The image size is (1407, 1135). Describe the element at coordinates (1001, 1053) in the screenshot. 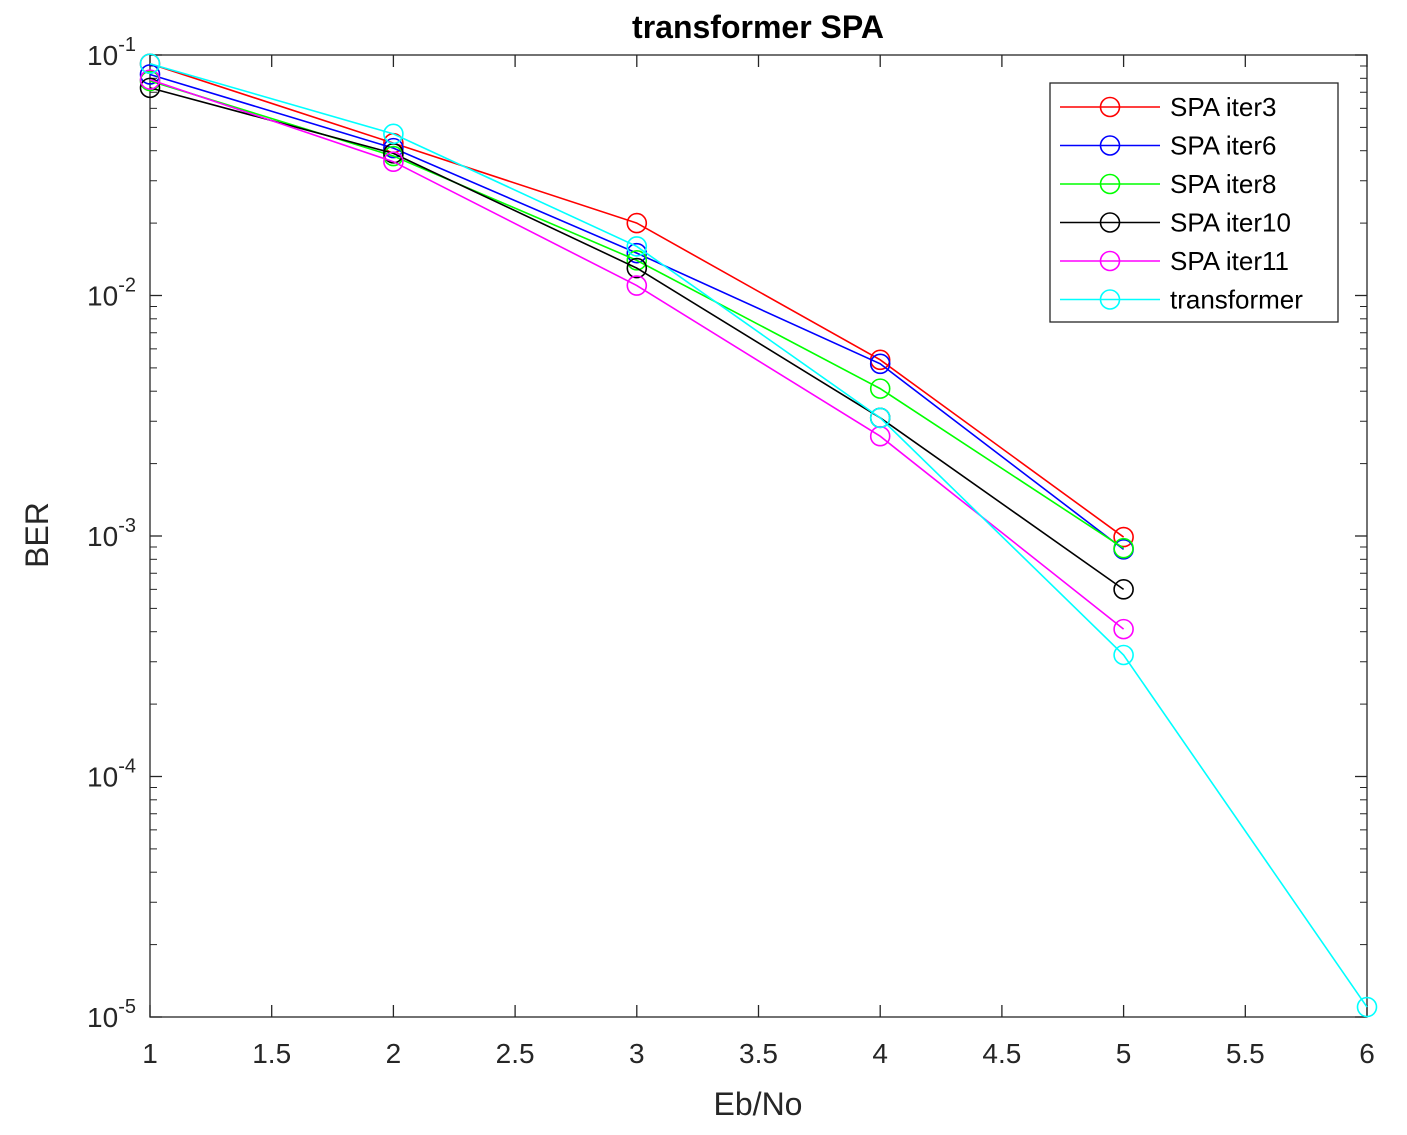

I see `x-tick-label: 4.5` at that location.